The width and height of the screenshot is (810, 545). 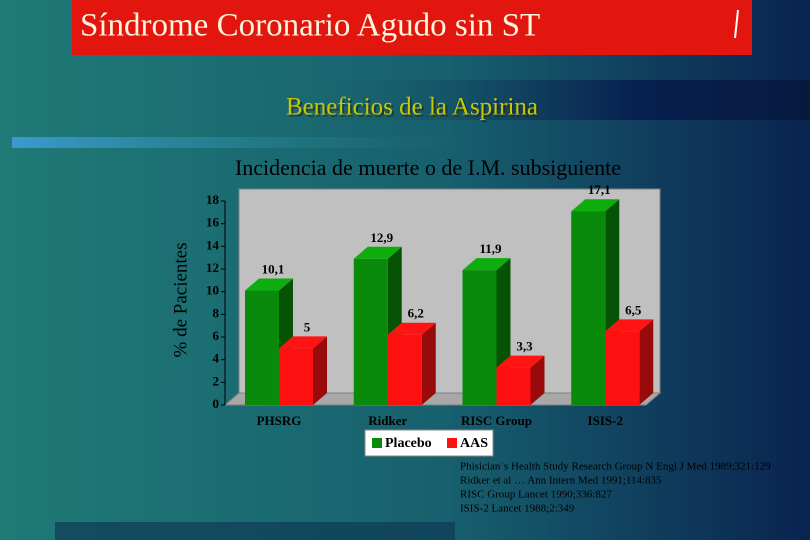 I want to click on x-tick-label: RISC Group, so click(x=496, y=420).